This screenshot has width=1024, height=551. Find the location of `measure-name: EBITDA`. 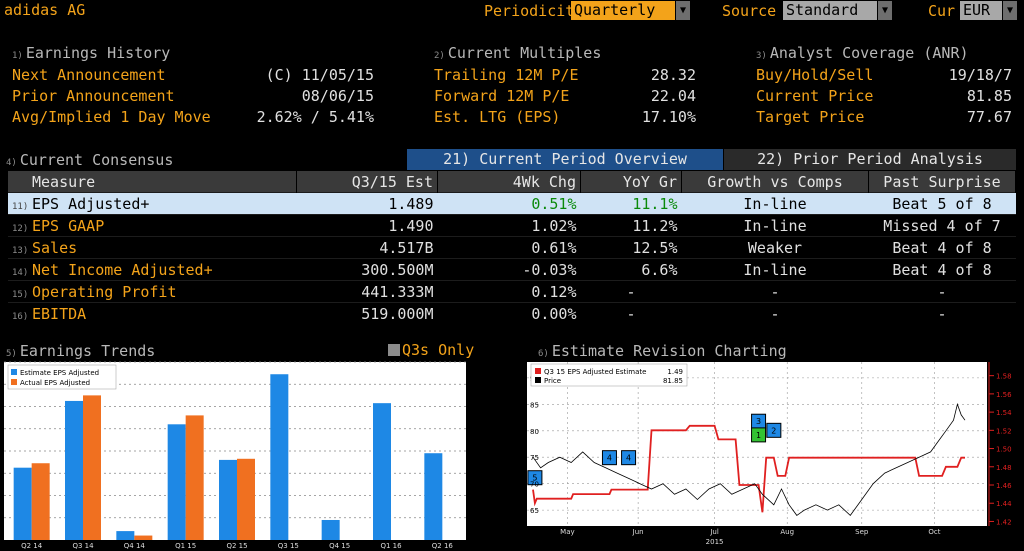

measure-name: EBITDA is located at coordinates (59, 313).